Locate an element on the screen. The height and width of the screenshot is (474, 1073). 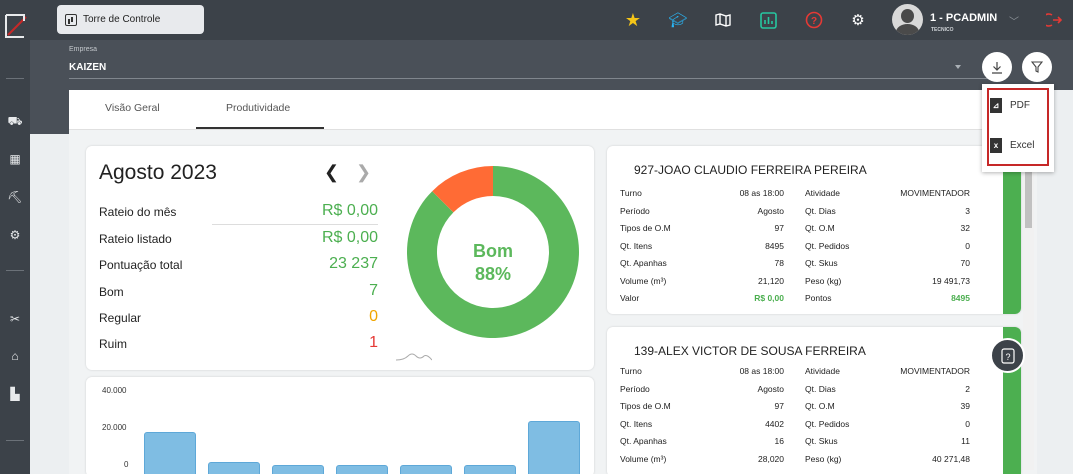
detail-value: MOVIMENTADOR is located at coordinates (935, 193).